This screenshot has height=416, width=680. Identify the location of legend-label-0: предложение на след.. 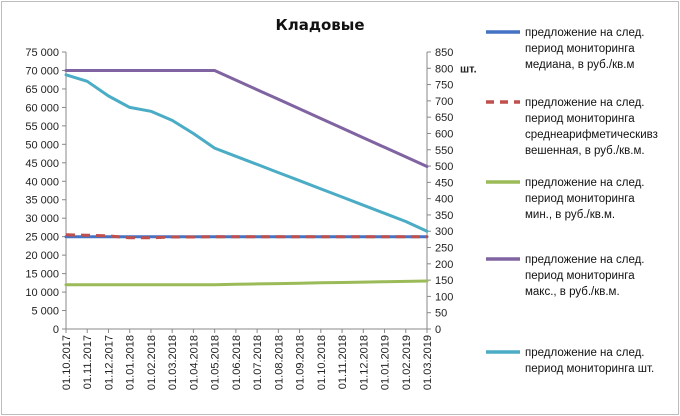
(585, 33).